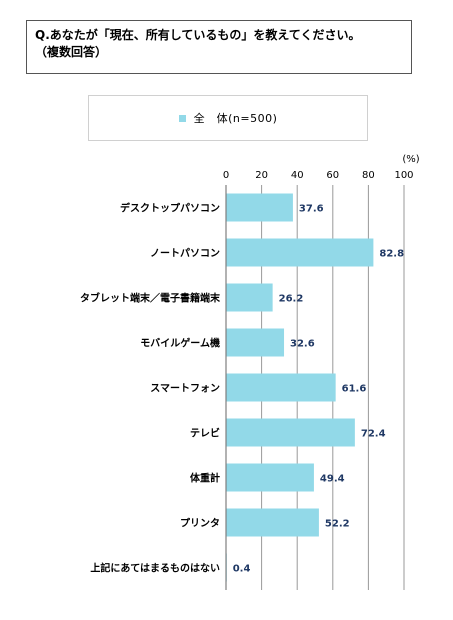 Image resolution: width=453 pixels, height=620 pixels. I want to click on x-tick-label: 60, so click(332, 175).